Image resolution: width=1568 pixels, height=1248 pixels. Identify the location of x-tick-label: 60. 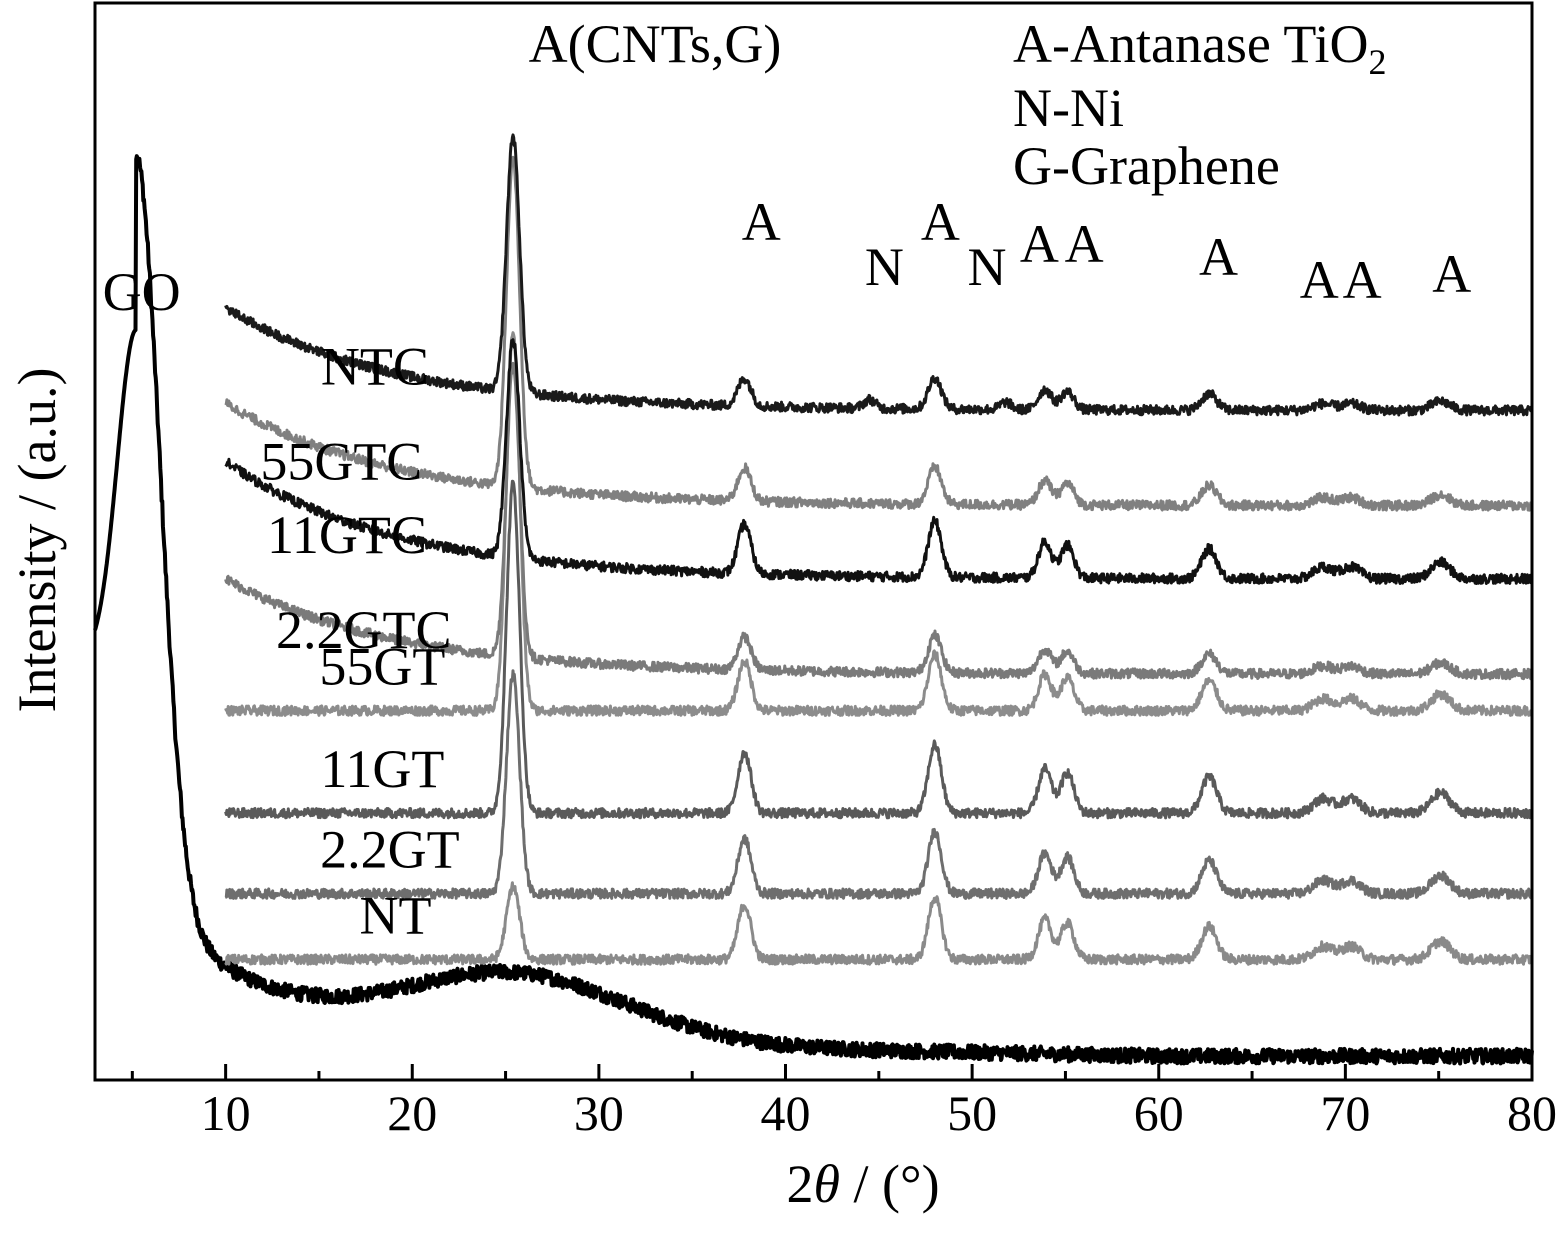
(1159, 1113).